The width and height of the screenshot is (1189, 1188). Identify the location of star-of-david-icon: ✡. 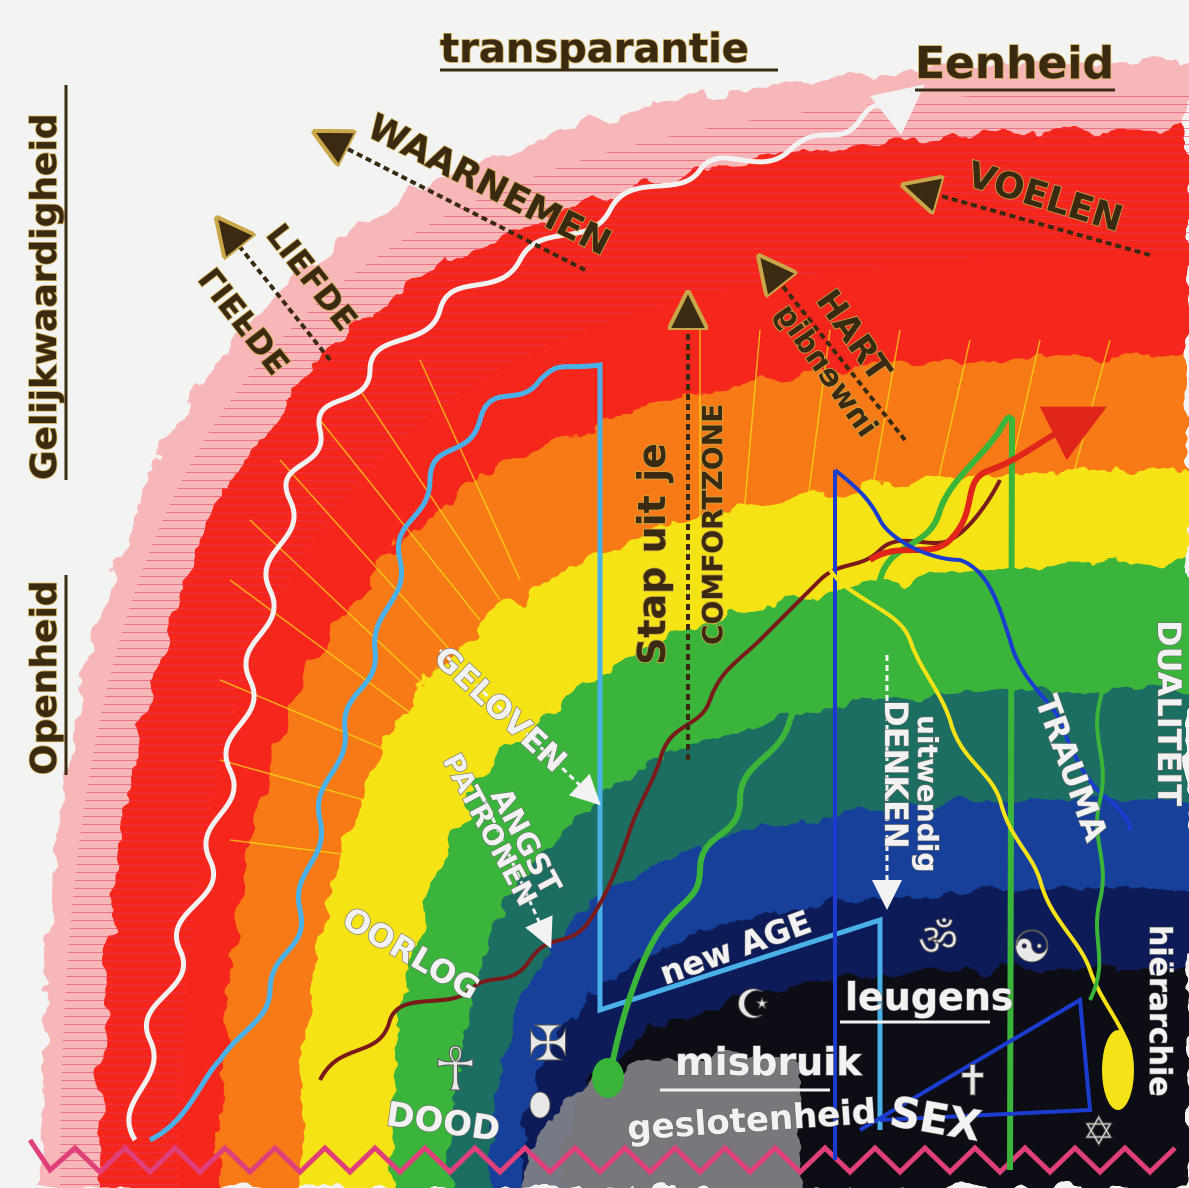
(1099, 1132).